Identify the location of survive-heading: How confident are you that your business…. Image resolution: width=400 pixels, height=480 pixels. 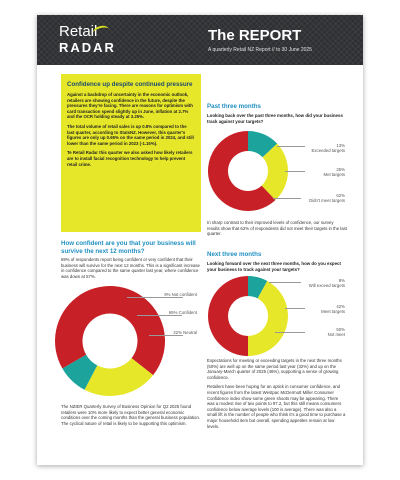
(128, 247).